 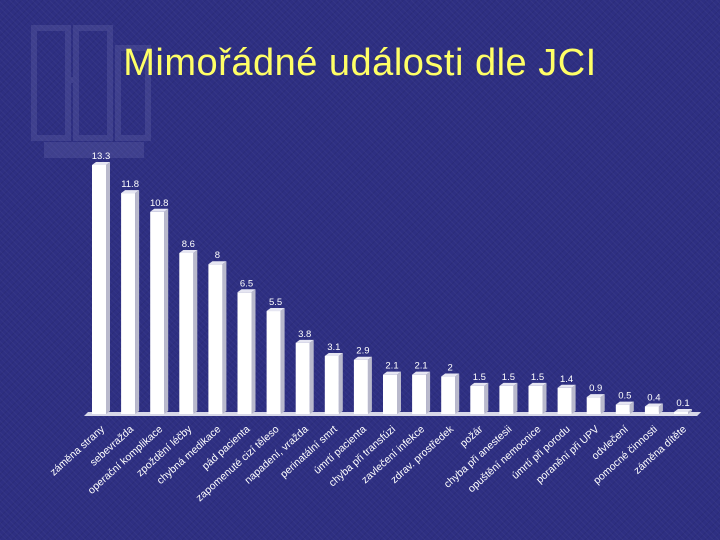 What do you see at coordinates (159, 203) in the screenshot?
I see `bar-value-label: 10.8` at bounding box center [159, 203].